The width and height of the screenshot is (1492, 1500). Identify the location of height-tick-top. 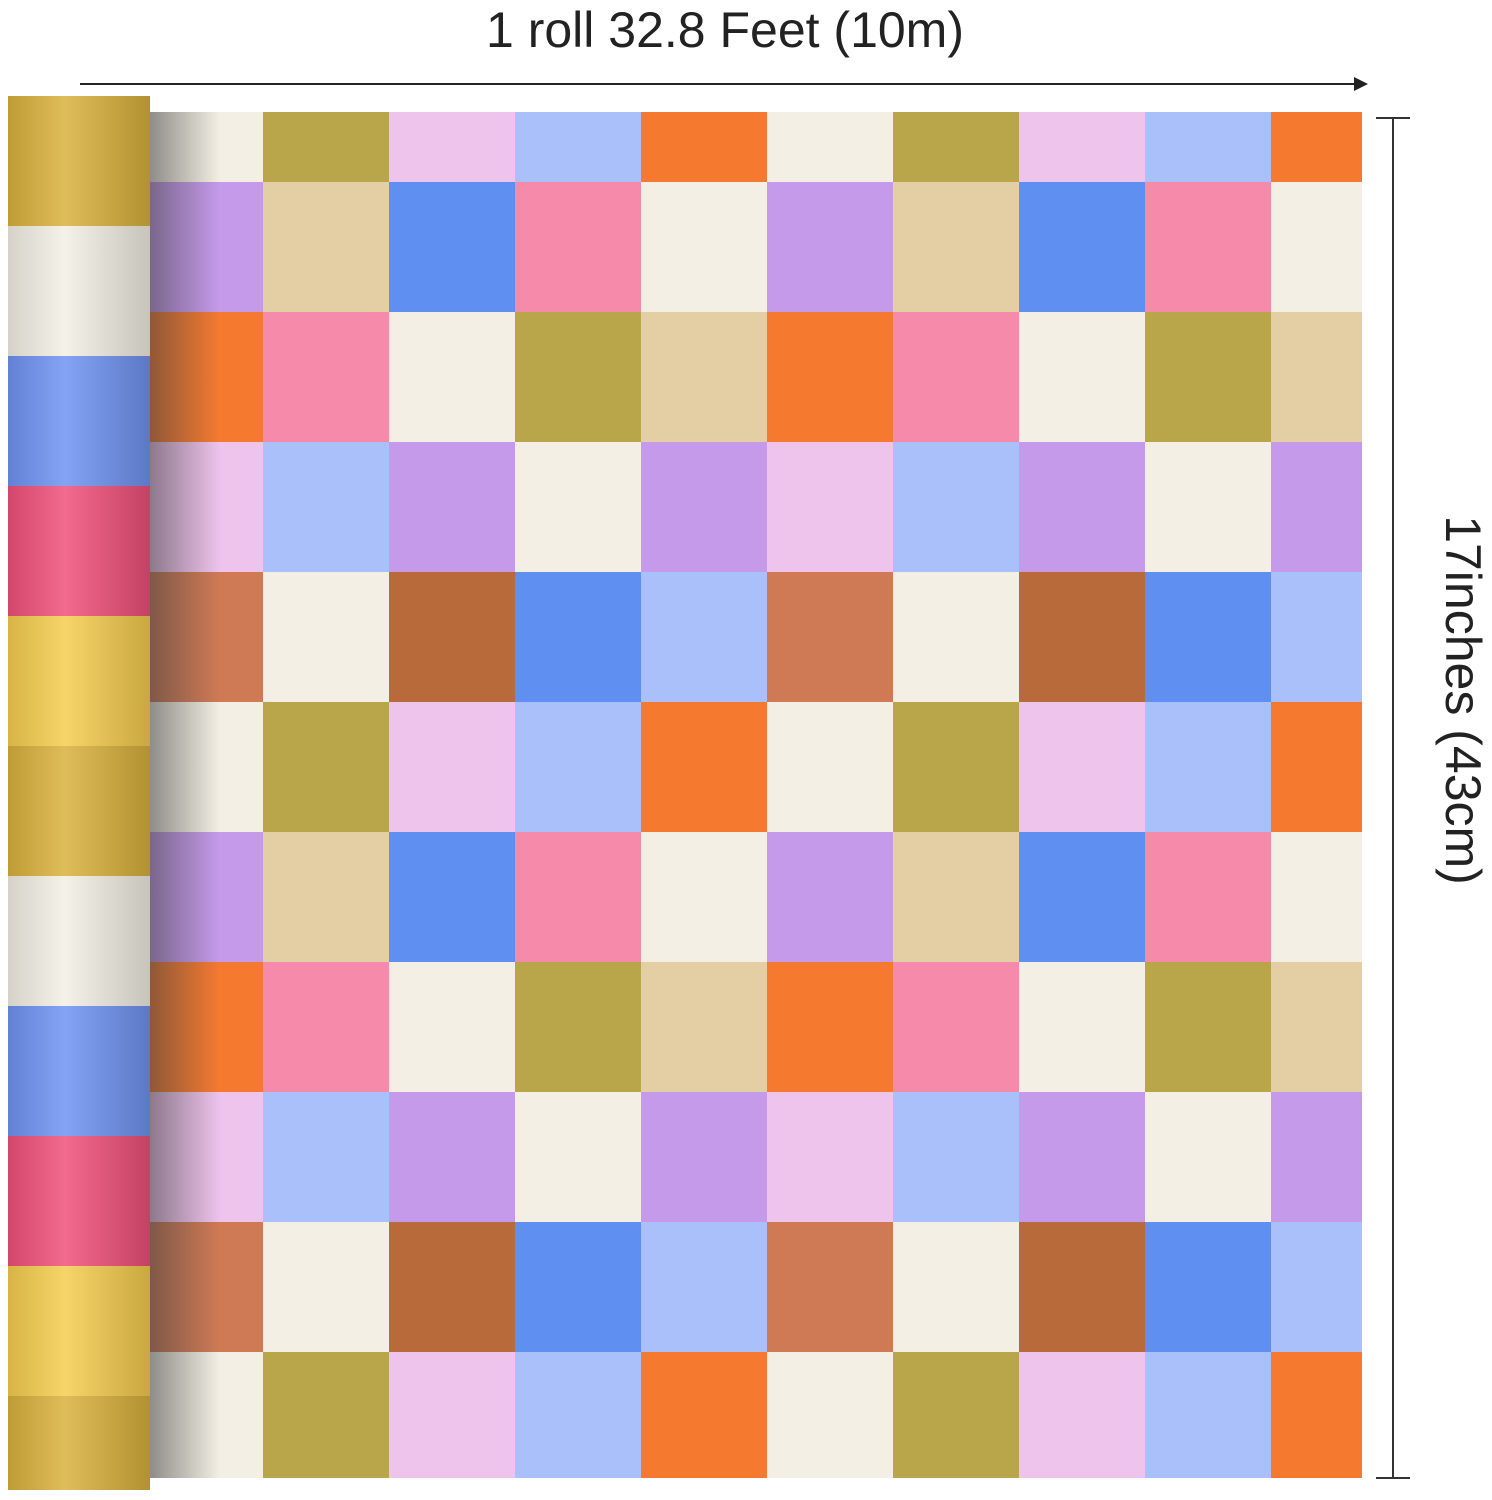
(1393, 118).